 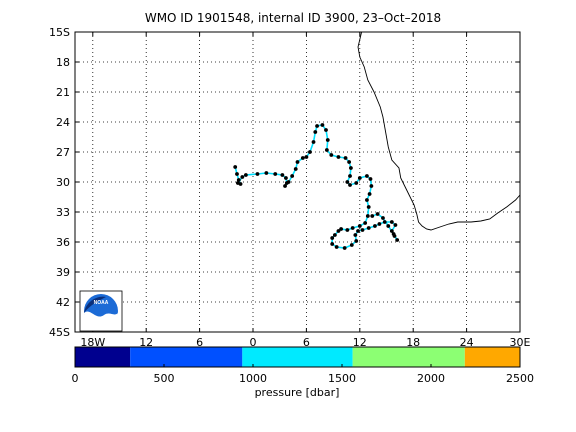 What do you see at coordinates (342, 378) in the screenshot?
I see `colorbar-tick-label: 1500` at bounding box center [342, 378].